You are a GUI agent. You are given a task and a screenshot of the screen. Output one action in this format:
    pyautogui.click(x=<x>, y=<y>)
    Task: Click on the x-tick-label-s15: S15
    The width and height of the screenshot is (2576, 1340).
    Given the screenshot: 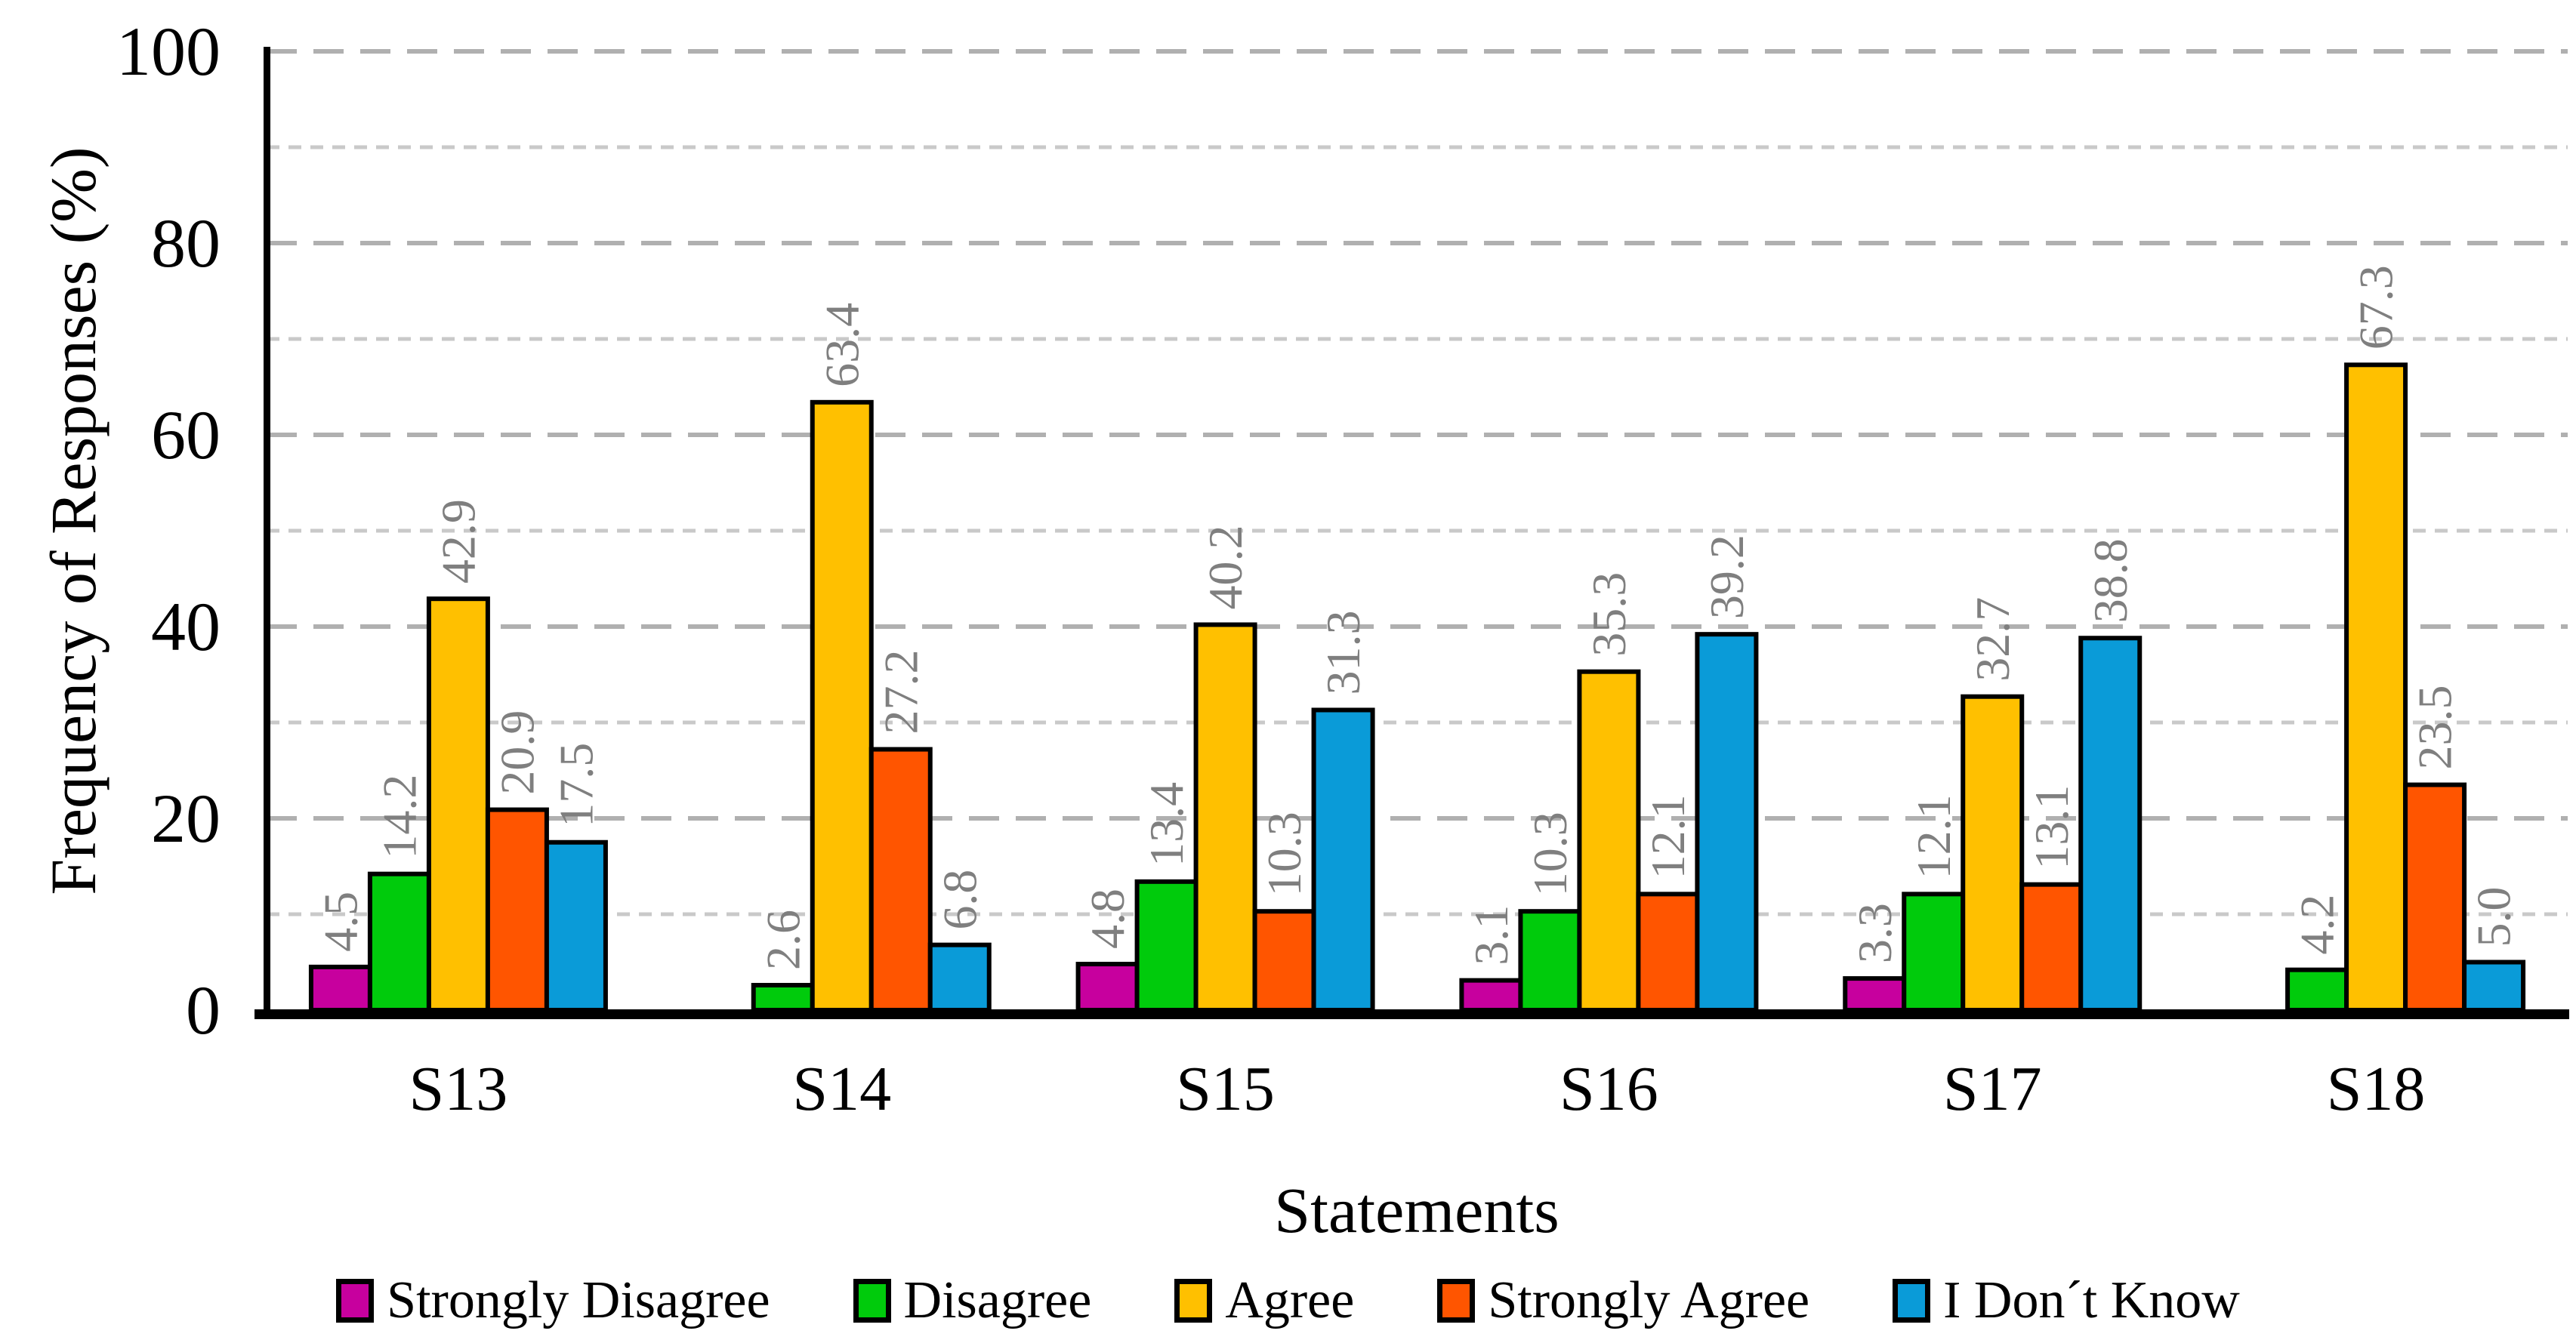 What is the action you would take?
    pyautogui.click(x=1225, y=1089)
    